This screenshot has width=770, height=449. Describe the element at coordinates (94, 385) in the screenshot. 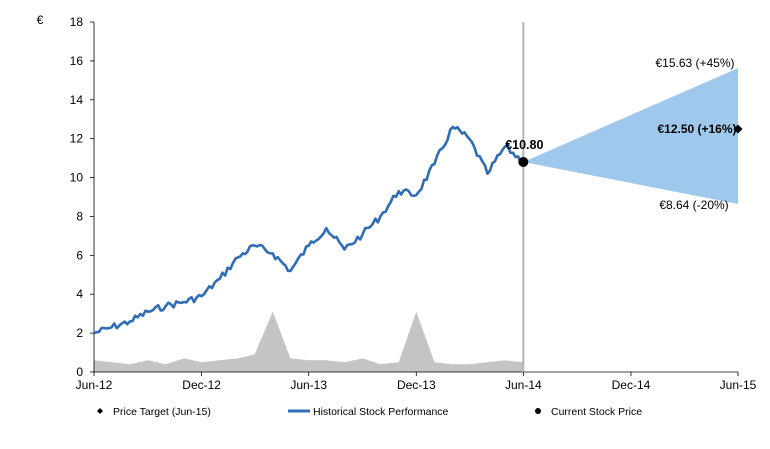

I see `x-tick-label: Jun-12` at that location.